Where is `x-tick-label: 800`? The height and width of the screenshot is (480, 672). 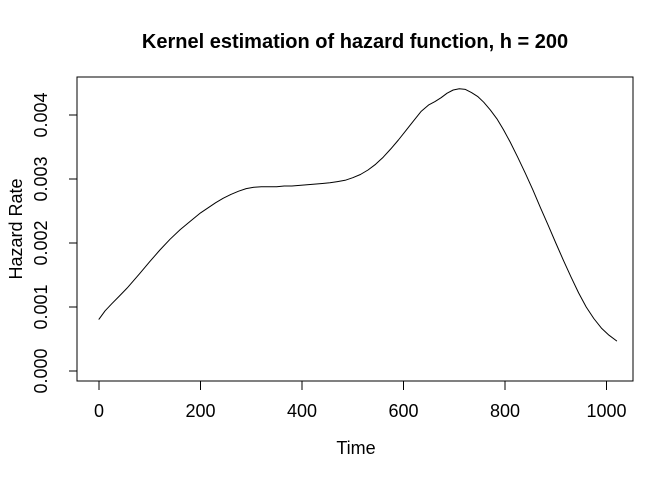 x-tick-label: 800 is located at coordinates (505, 411).